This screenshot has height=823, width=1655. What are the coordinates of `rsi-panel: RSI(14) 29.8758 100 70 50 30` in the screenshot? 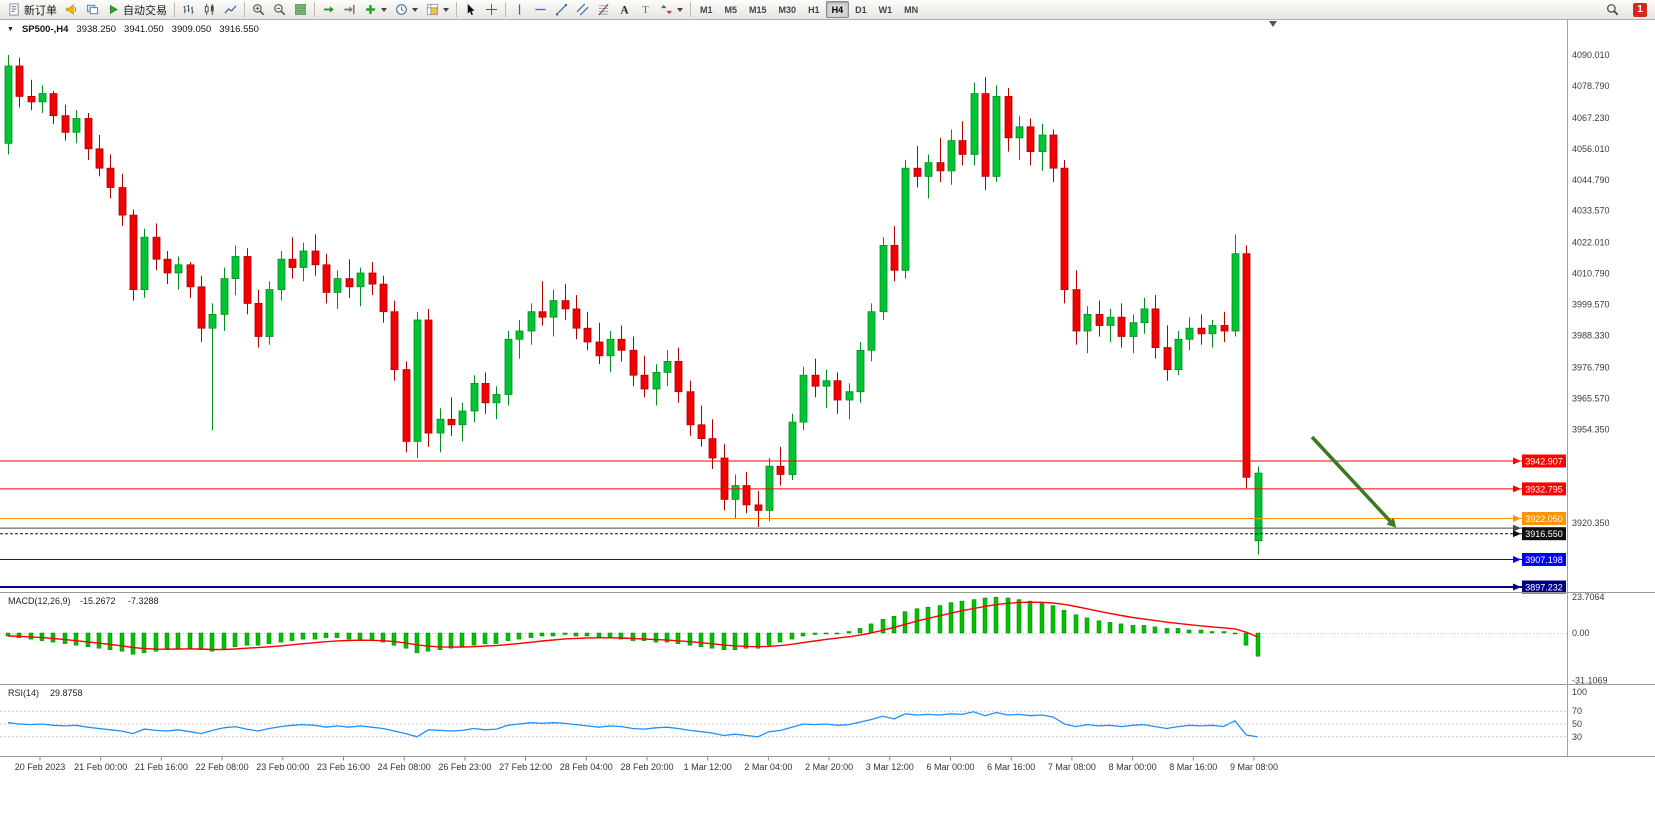 It's located at (793, 714).